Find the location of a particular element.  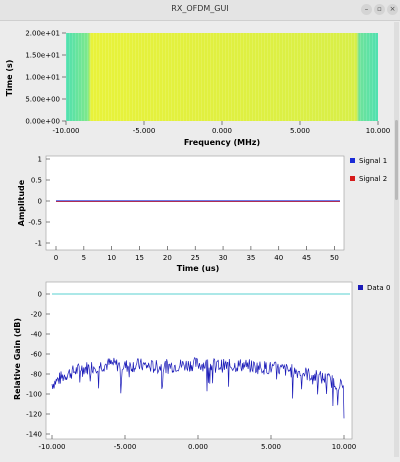

time-plot-y-tick: 1 is located at coordinates (40, 160).